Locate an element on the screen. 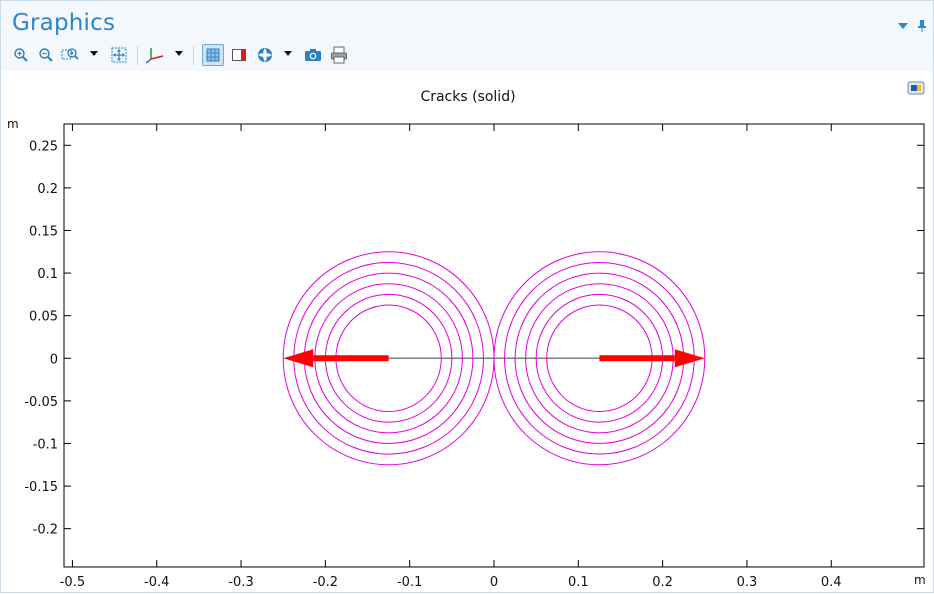 This screenshot has height=594, width=934. plot-title: Cracks (solid) is located at coordinates (468, 97).